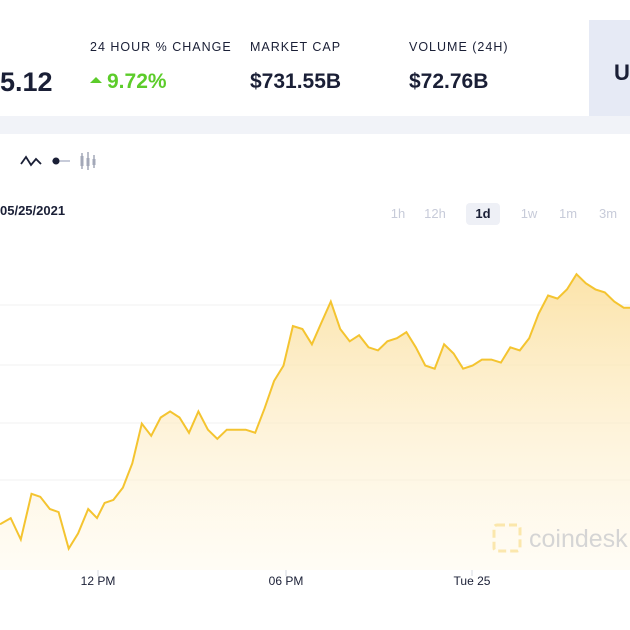 This screenshot has height=630, width=630. I want to click on volume-label: VOLUME (24H), so click(459, 47).